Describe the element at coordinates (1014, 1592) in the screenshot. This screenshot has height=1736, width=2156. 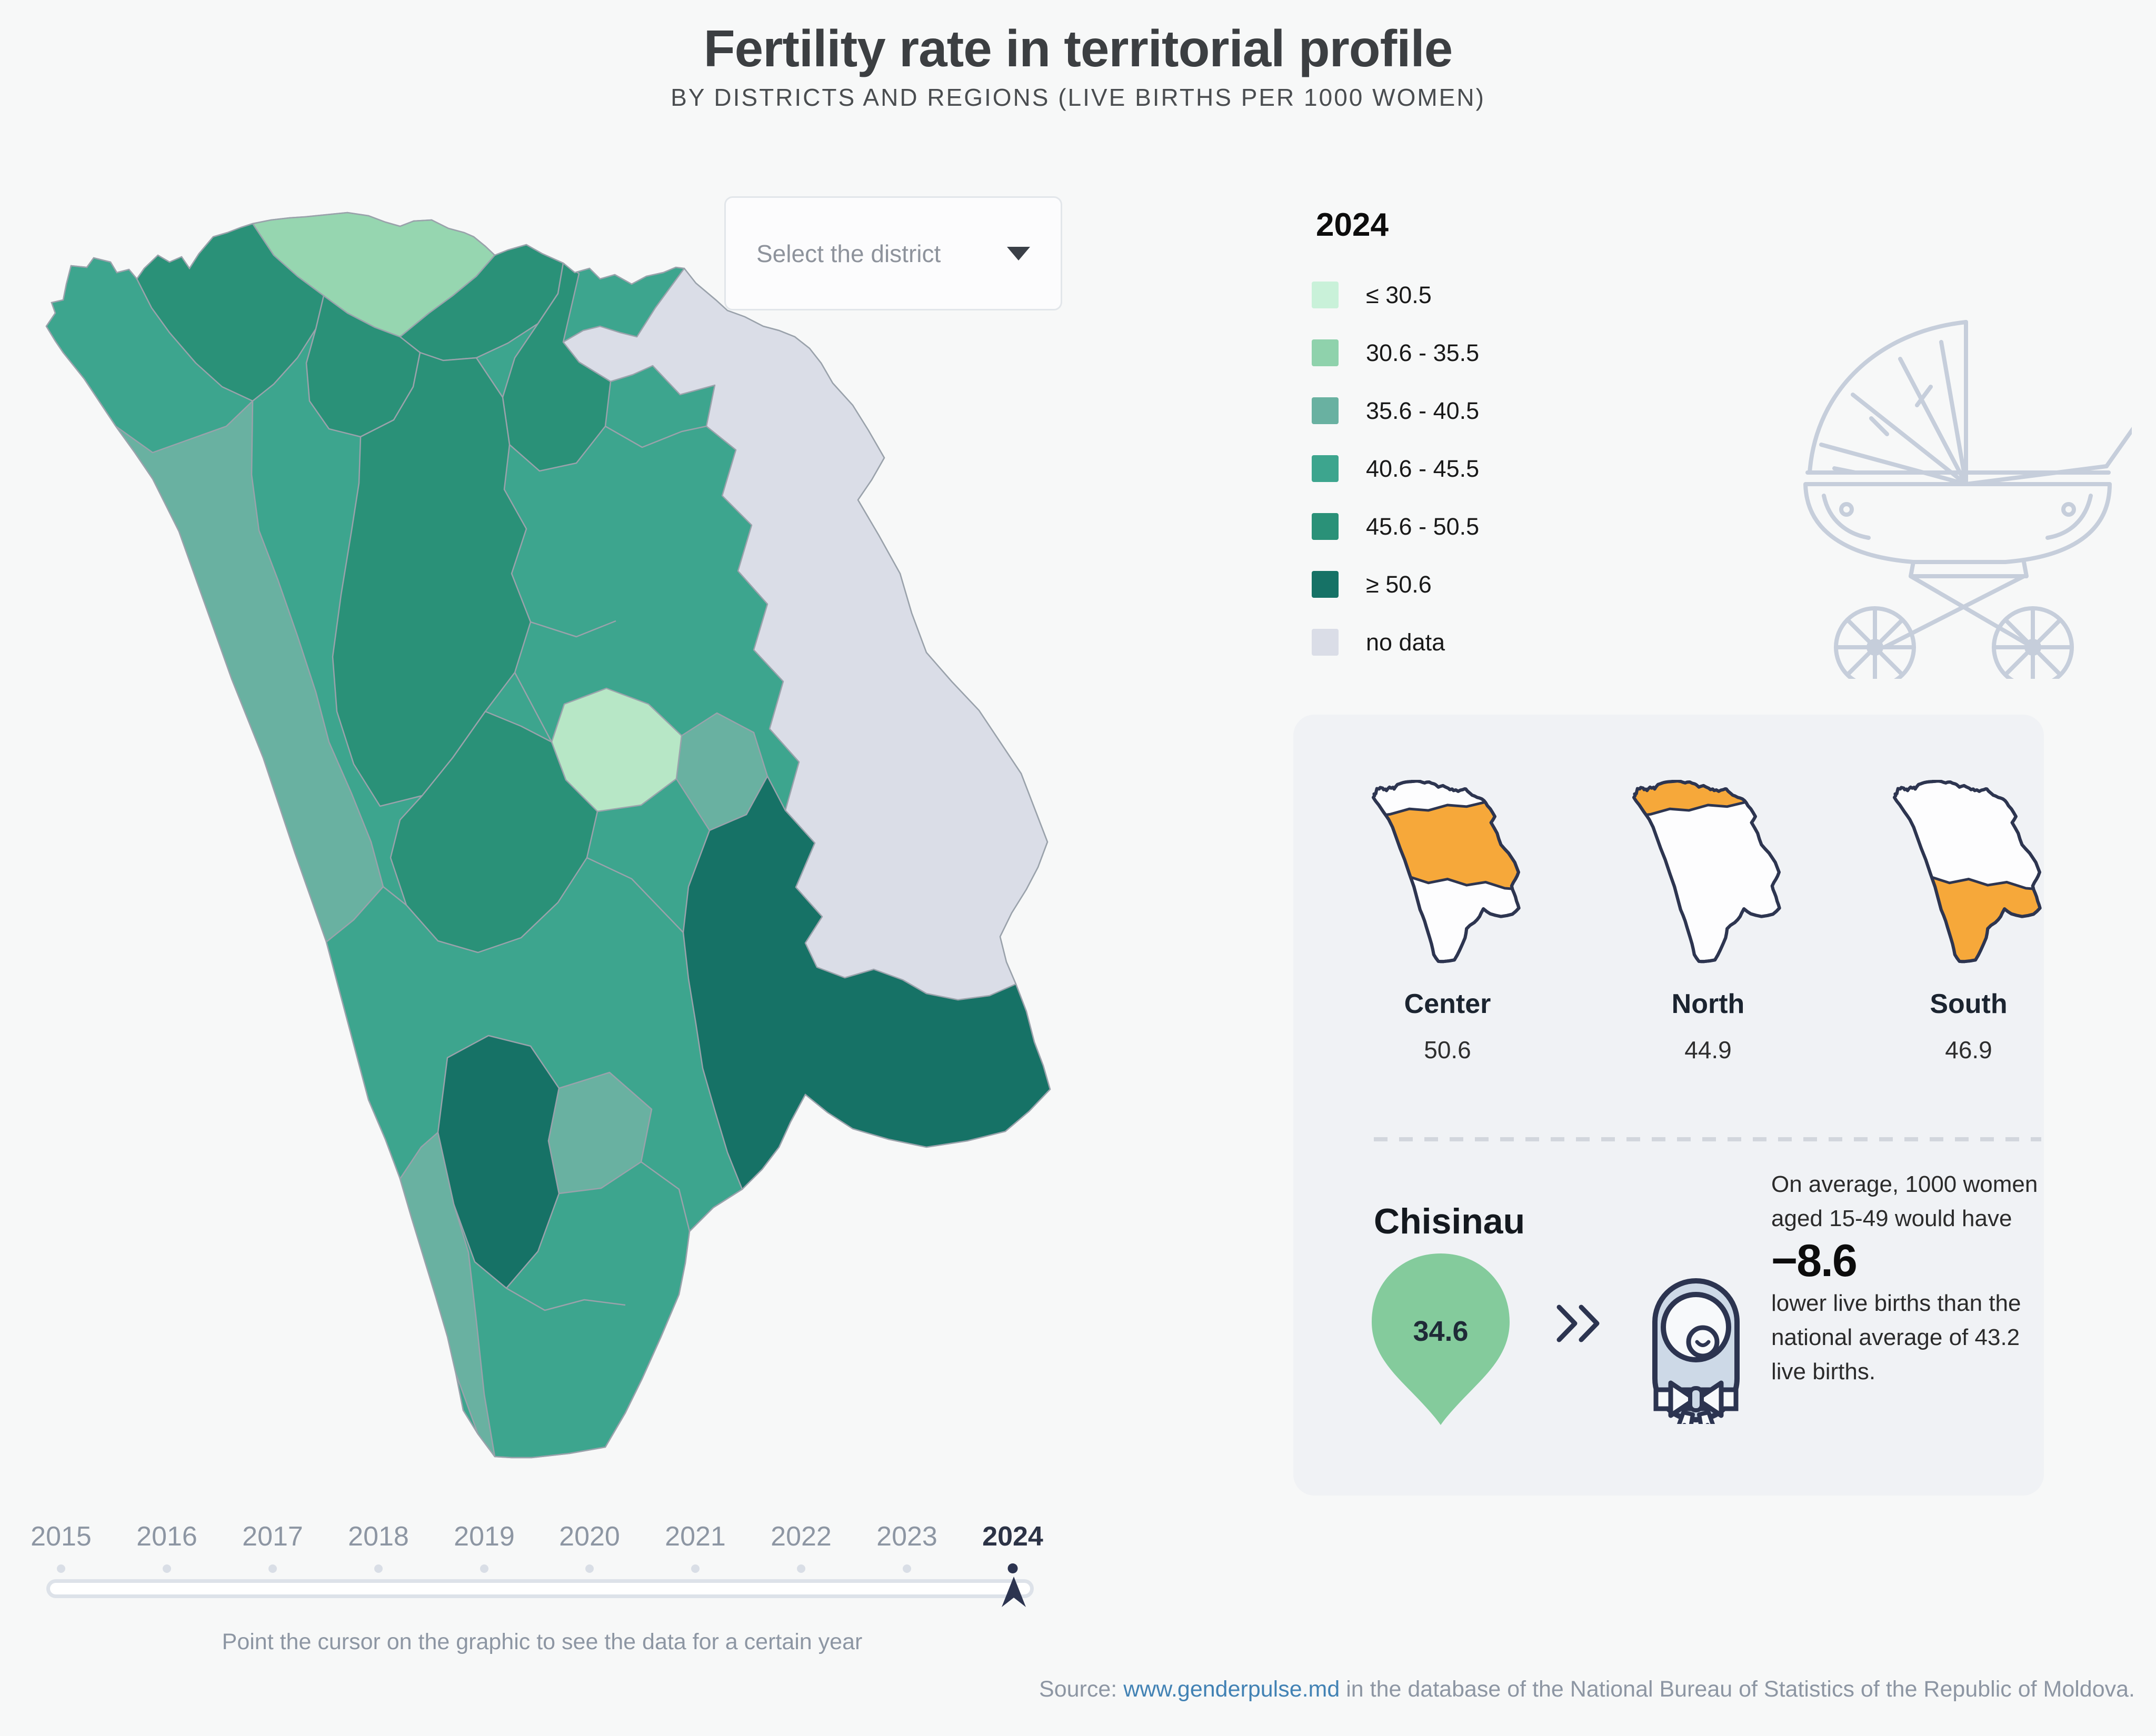
I see `year-cursor-icon` at that location.